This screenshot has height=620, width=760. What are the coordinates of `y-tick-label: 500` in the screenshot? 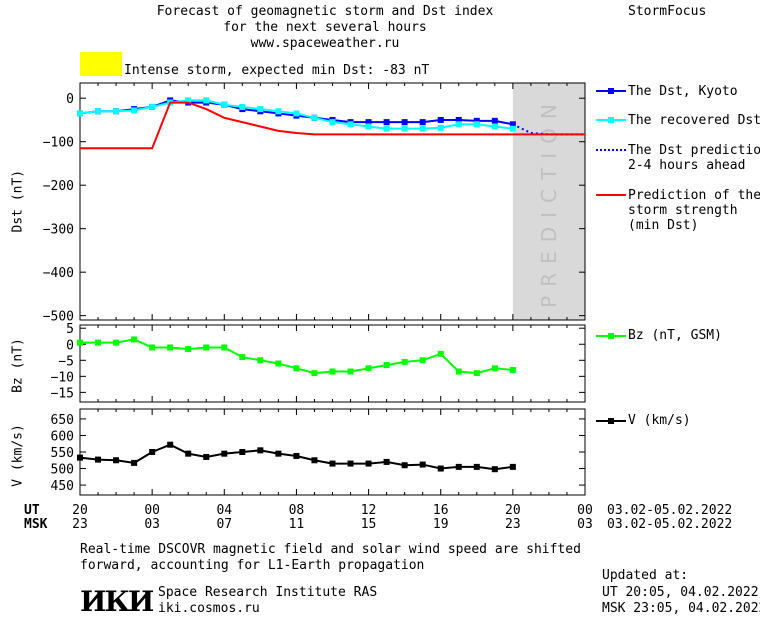 It's located at (62, 470).